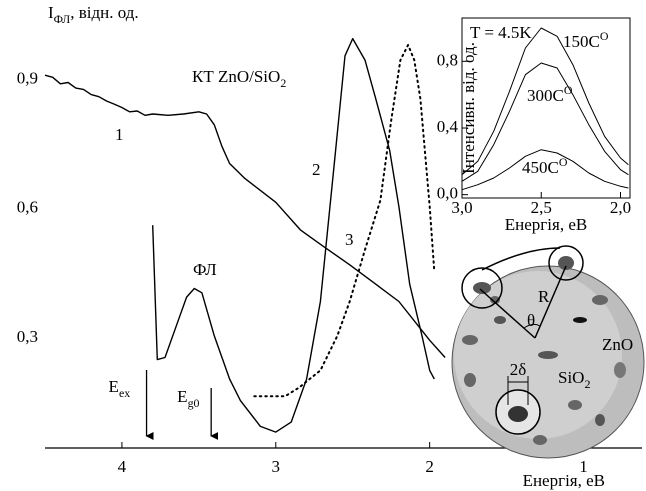 The image size is (646, 491). I want to click on y-tick-label: 0,3, so click(27, 336).